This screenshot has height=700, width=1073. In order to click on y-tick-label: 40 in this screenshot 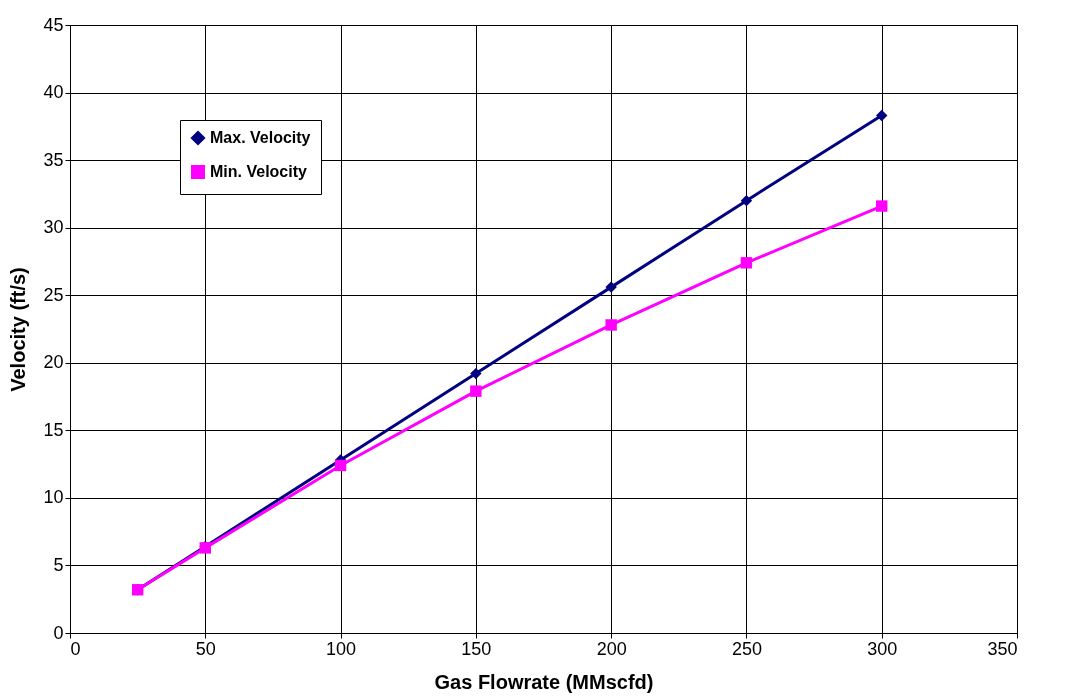, I will do `click(53, 92)`.